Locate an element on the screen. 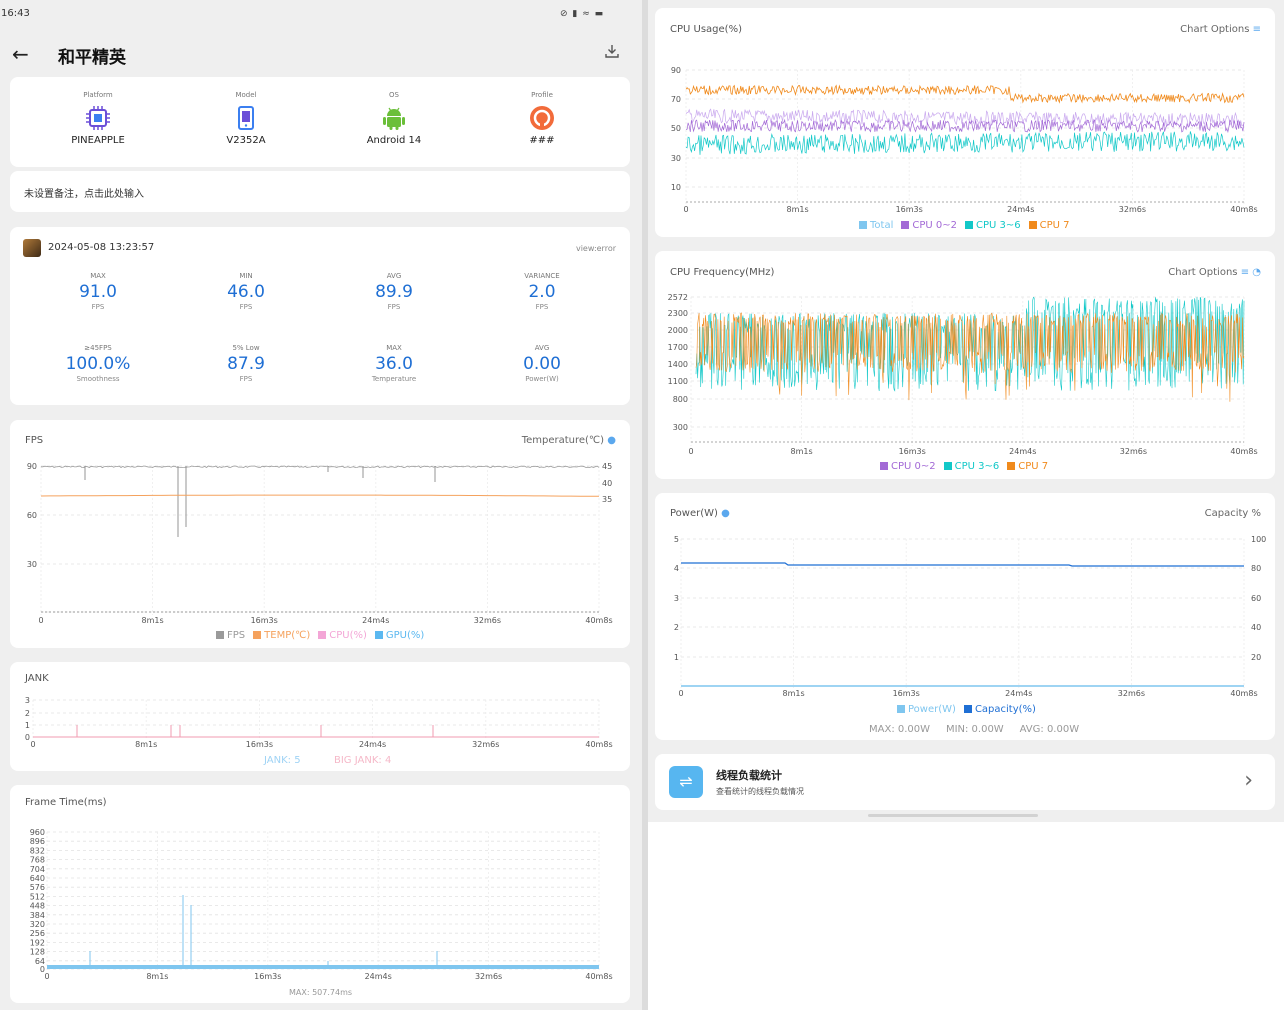 The height and width of the screenshot is (1010, 1284). y2-tick-label: 20 is located at coordinates (1256, 657).